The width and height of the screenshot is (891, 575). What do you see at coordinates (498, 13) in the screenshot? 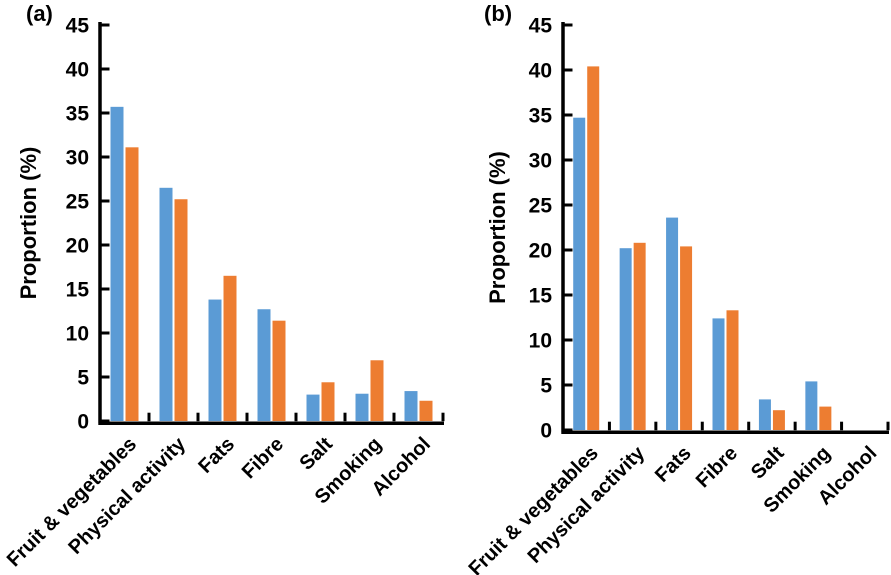
I see `panel-b-label: (b)` at bounding box center [498, 13].